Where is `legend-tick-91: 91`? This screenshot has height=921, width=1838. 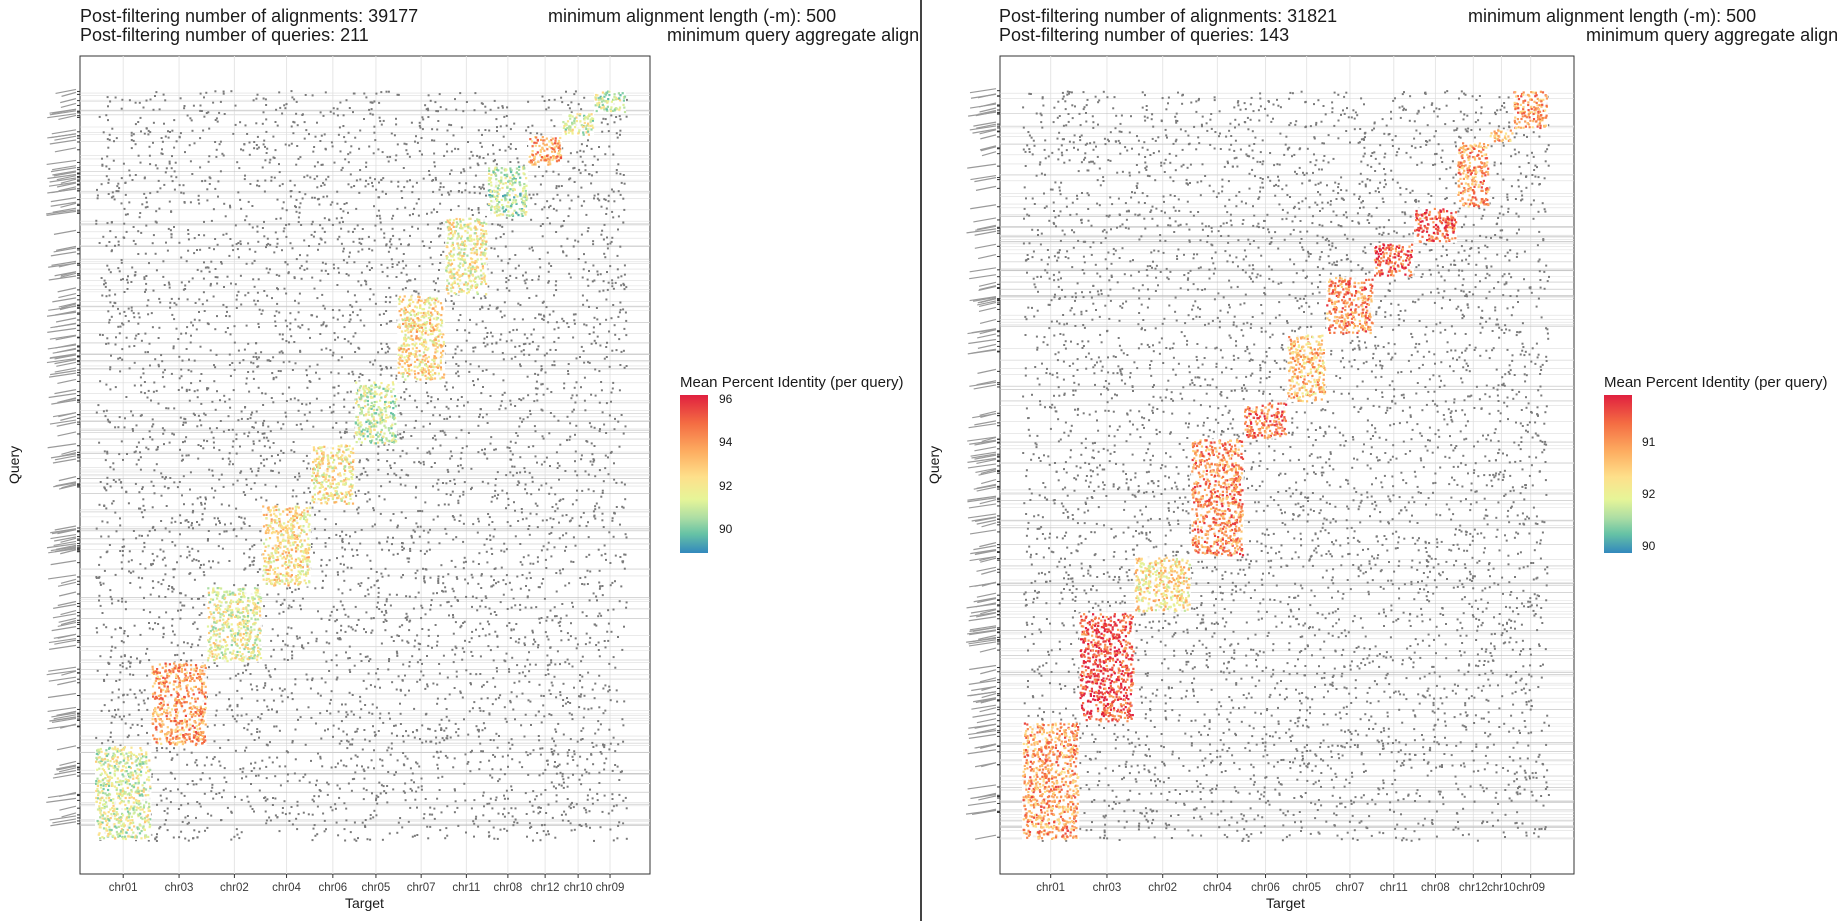 legend-tick-91: 91 is located at coordinates (1649, 442).